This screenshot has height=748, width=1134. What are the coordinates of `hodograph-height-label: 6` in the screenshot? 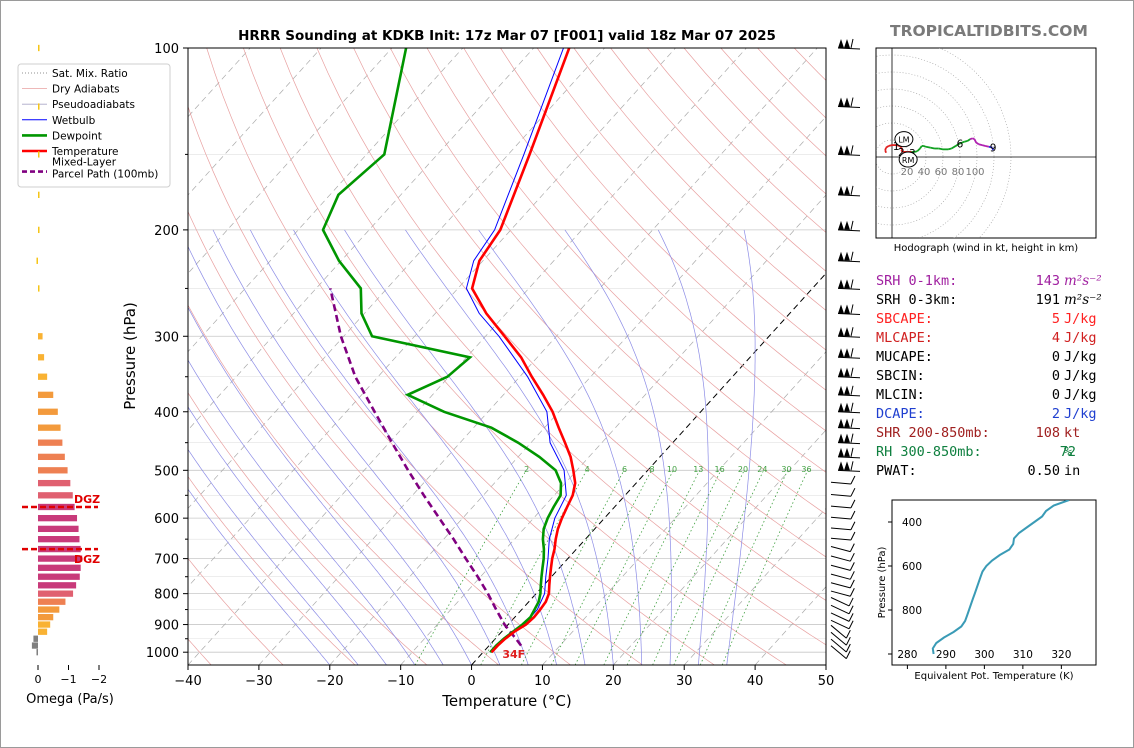 It's located at (960, 144).